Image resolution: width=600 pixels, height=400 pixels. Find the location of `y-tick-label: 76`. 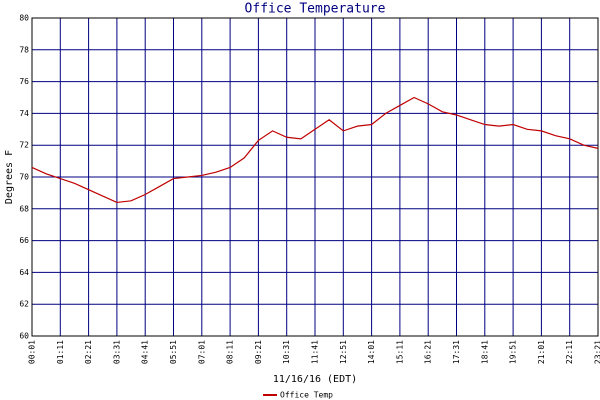

y-tick-label: 76 is located at coordinates (24, 81).